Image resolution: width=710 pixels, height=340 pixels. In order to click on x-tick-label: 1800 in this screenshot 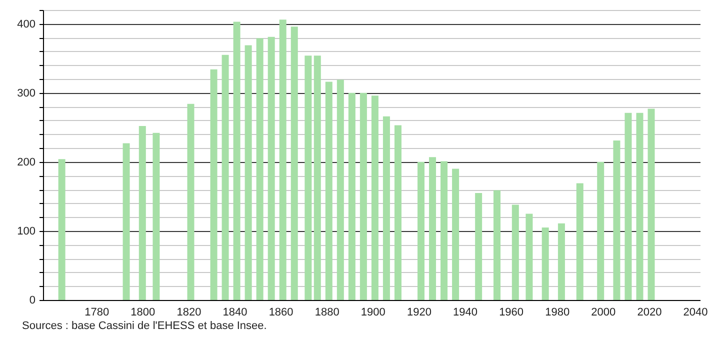, I will do `click(143, 312)`.